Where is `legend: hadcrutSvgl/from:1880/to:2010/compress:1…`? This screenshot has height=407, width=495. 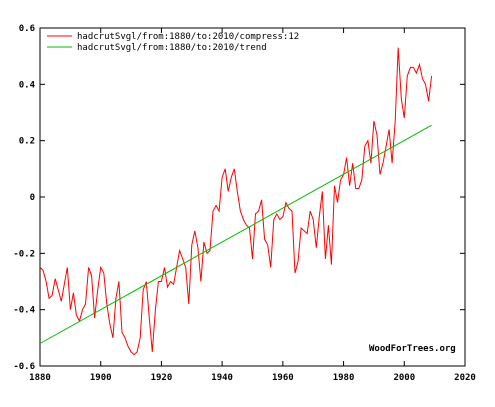
legend: hadcrutSvgl/from:1880/to:2010/compress:1… is located at coordinates (173, 42).